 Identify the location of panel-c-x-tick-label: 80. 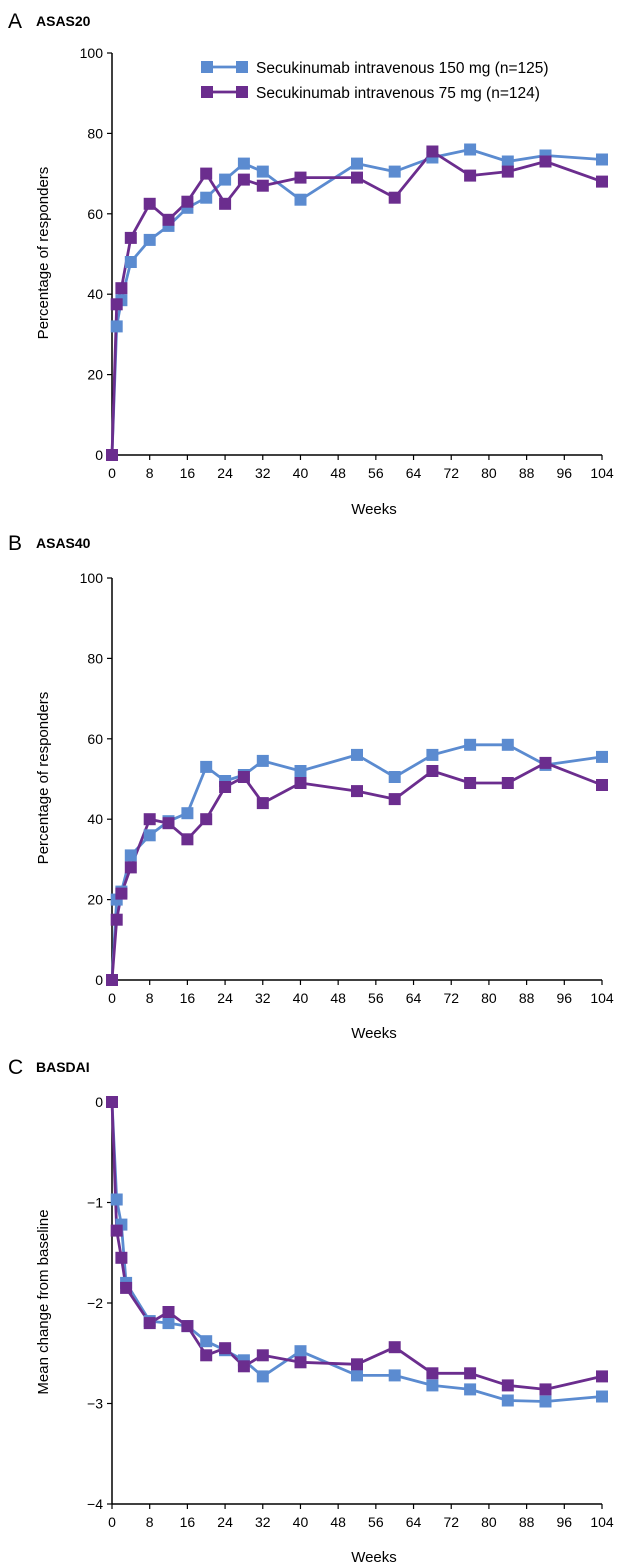
(489, 1522).